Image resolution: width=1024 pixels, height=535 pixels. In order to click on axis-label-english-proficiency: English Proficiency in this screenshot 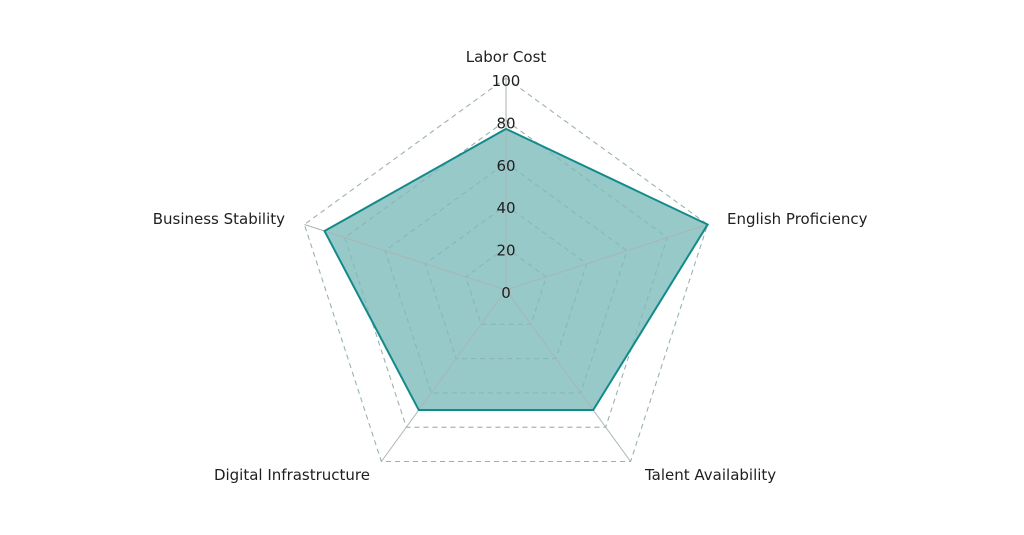, I will do `click(797, 219)`.